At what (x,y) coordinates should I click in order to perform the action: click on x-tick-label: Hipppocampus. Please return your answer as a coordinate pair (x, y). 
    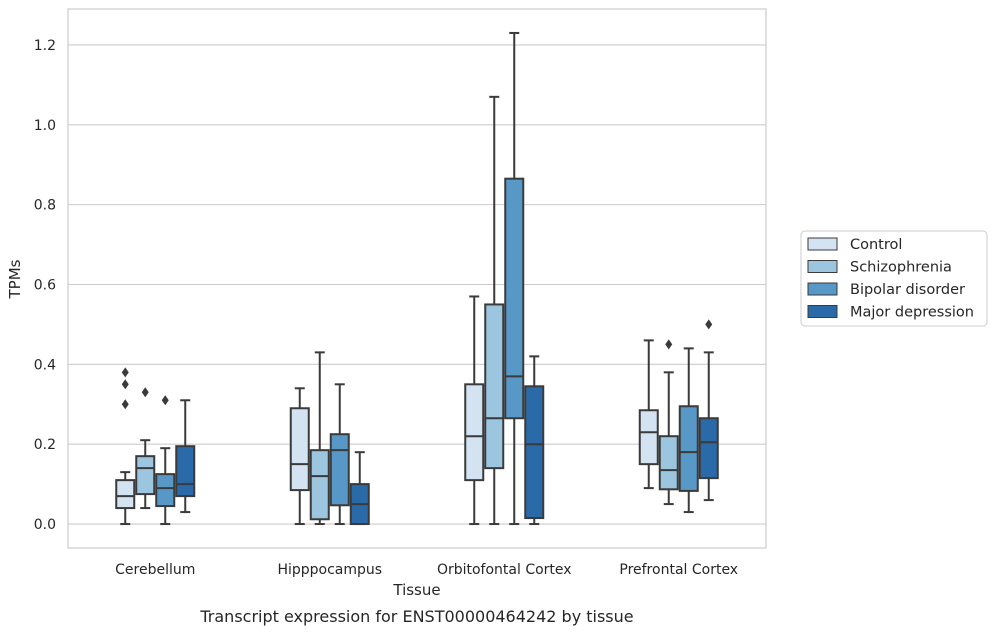
    Looking at the image, I should click on (329, 570).